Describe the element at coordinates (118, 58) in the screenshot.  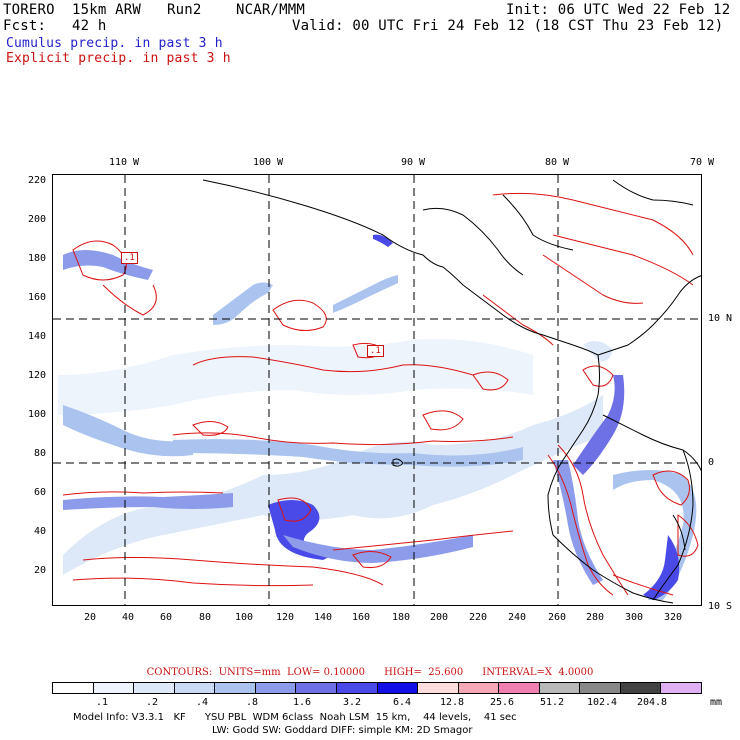
I see `legend-explicit: Explicit precip. in past 3 h` at that location.